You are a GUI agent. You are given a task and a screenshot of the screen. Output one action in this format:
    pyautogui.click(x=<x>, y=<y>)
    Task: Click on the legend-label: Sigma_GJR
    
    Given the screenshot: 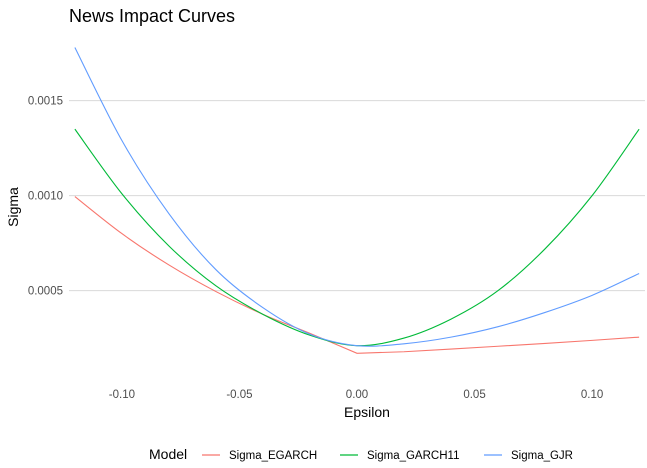 What is the action you would take?
    pyautogui.click(x=542, y=456)
    